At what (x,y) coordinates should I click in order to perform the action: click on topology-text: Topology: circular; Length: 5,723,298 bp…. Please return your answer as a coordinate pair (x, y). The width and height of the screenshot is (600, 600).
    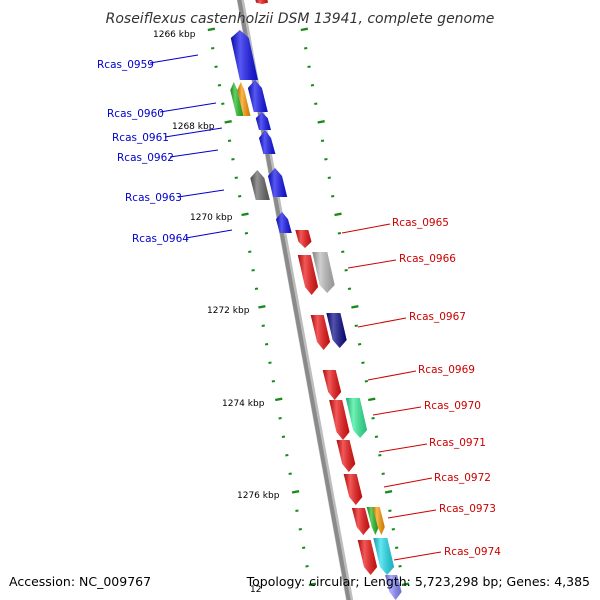
    Looking at the image, I should click on (418, 581).